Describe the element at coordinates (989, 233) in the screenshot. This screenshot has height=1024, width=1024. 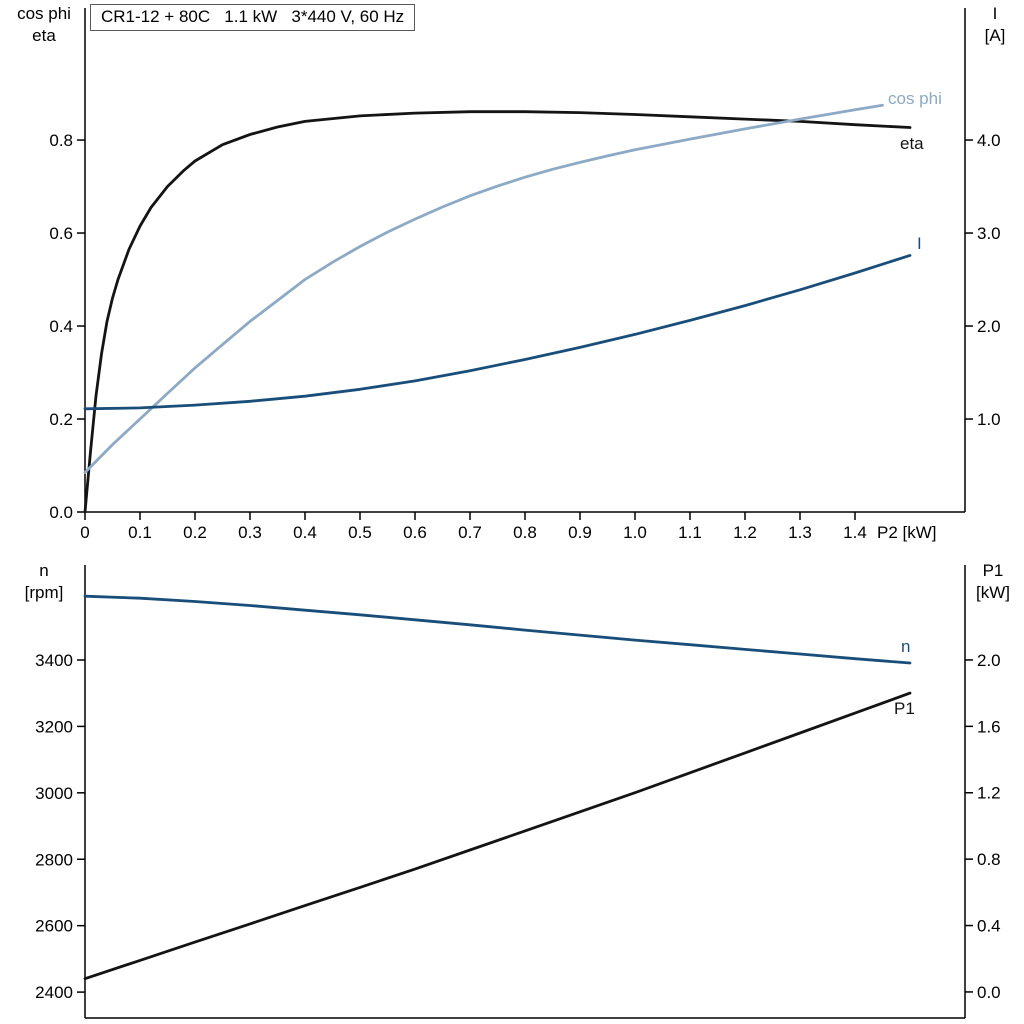
I see `right-tick-label: 3.0` at that location.